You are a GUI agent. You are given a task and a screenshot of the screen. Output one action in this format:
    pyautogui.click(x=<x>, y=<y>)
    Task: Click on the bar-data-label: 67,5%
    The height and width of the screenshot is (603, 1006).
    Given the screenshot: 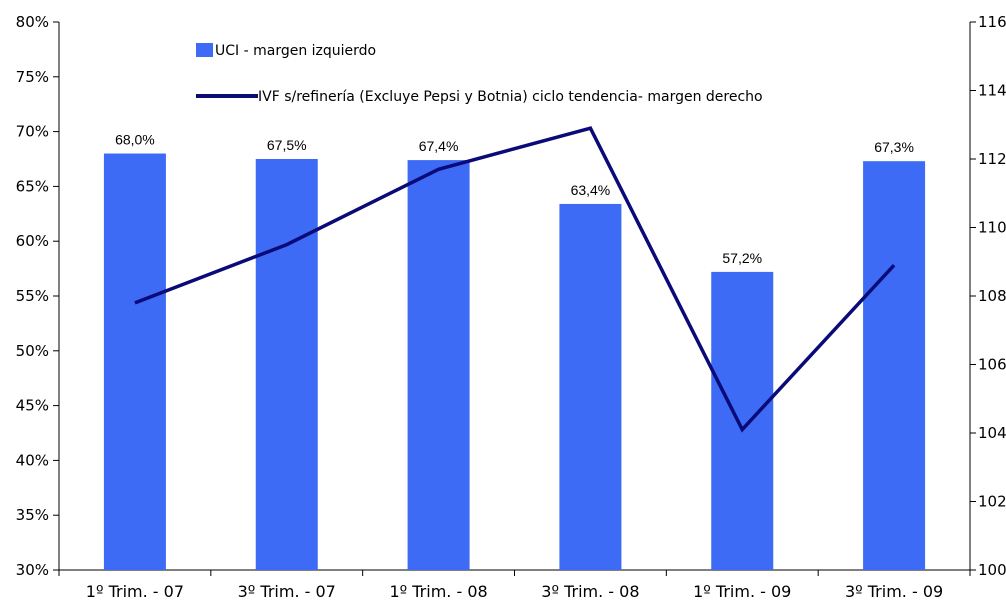 What is the action you would take?
    pyautogui.click(x=287, y=145)
    